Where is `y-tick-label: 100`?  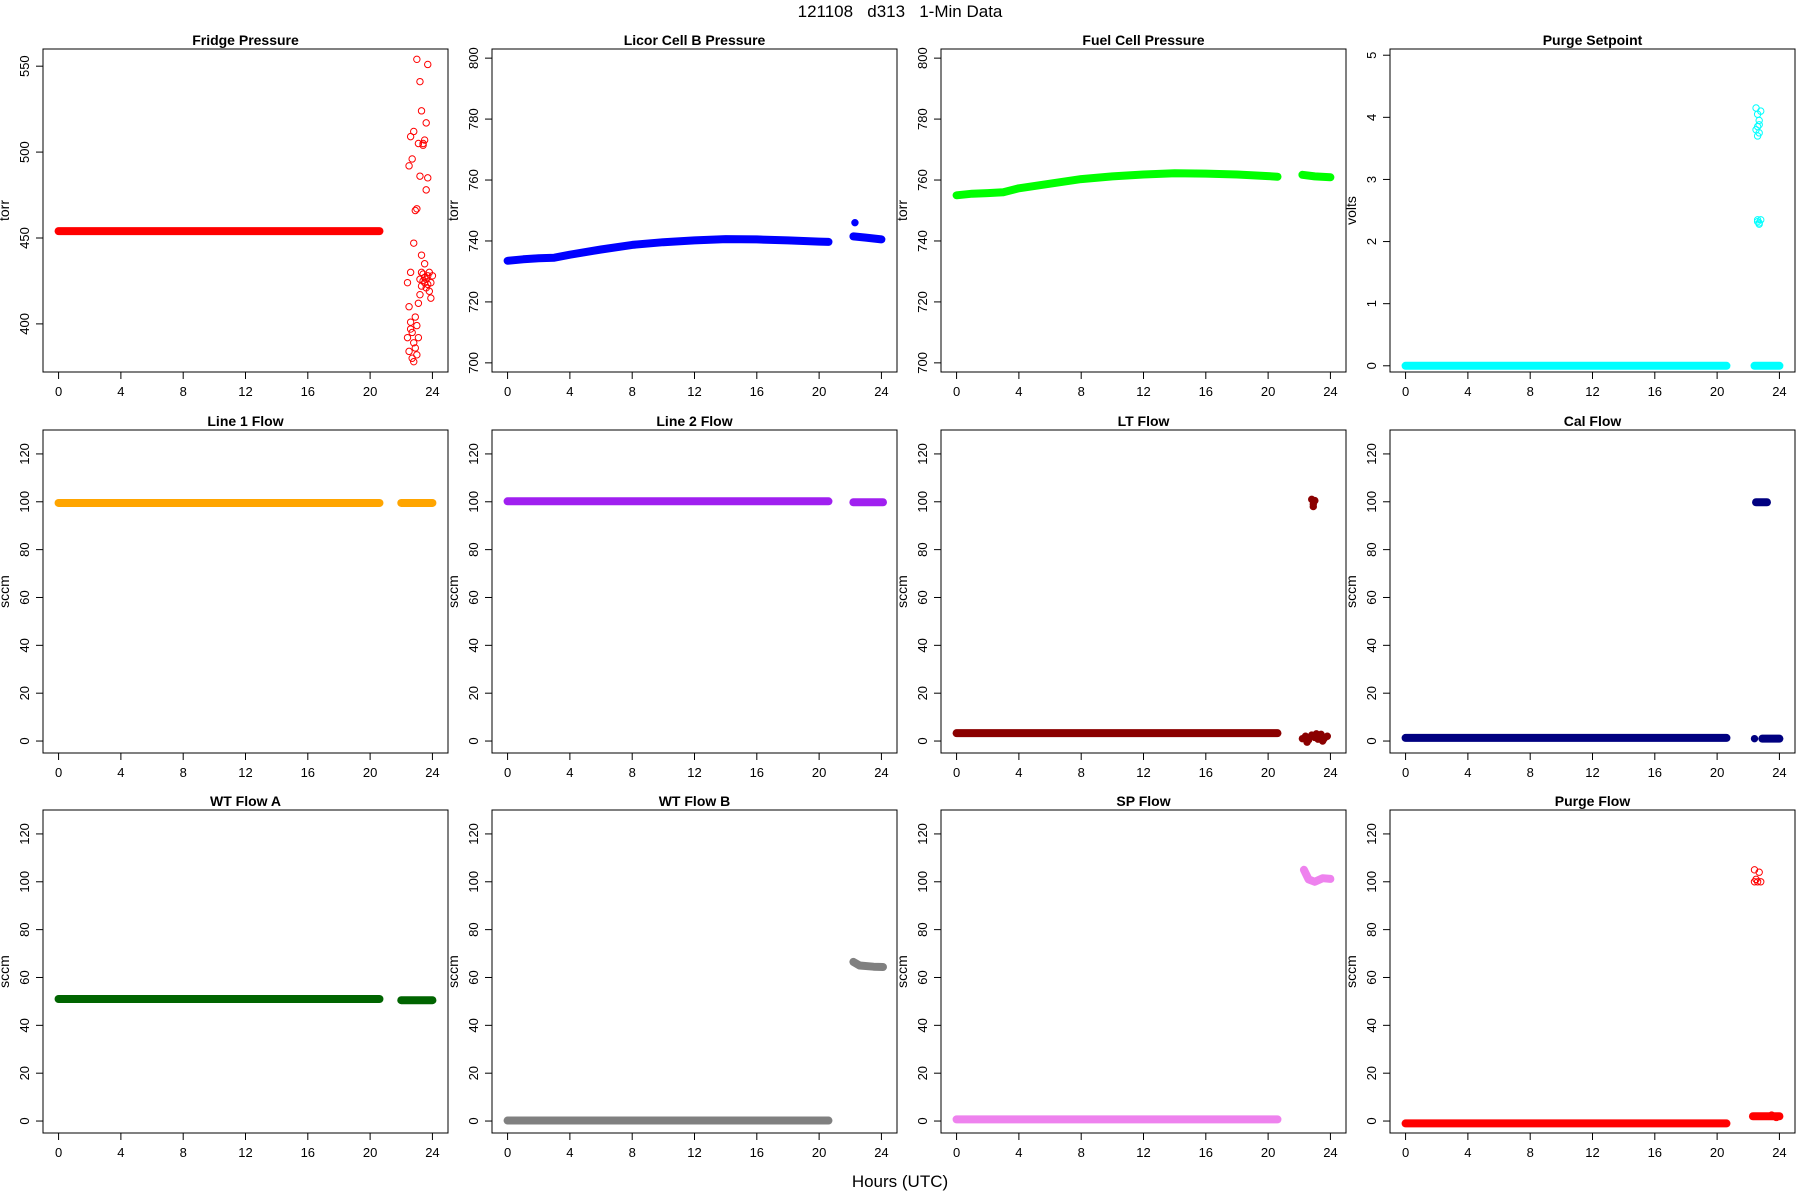
y-tick-label: 100 is located at coordinates (473, 502).